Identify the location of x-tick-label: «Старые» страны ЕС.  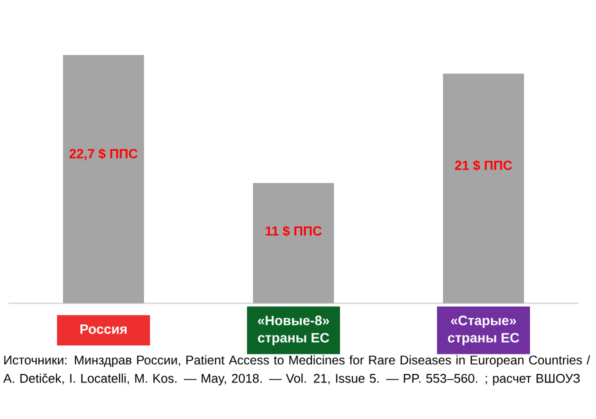
(484, 331).